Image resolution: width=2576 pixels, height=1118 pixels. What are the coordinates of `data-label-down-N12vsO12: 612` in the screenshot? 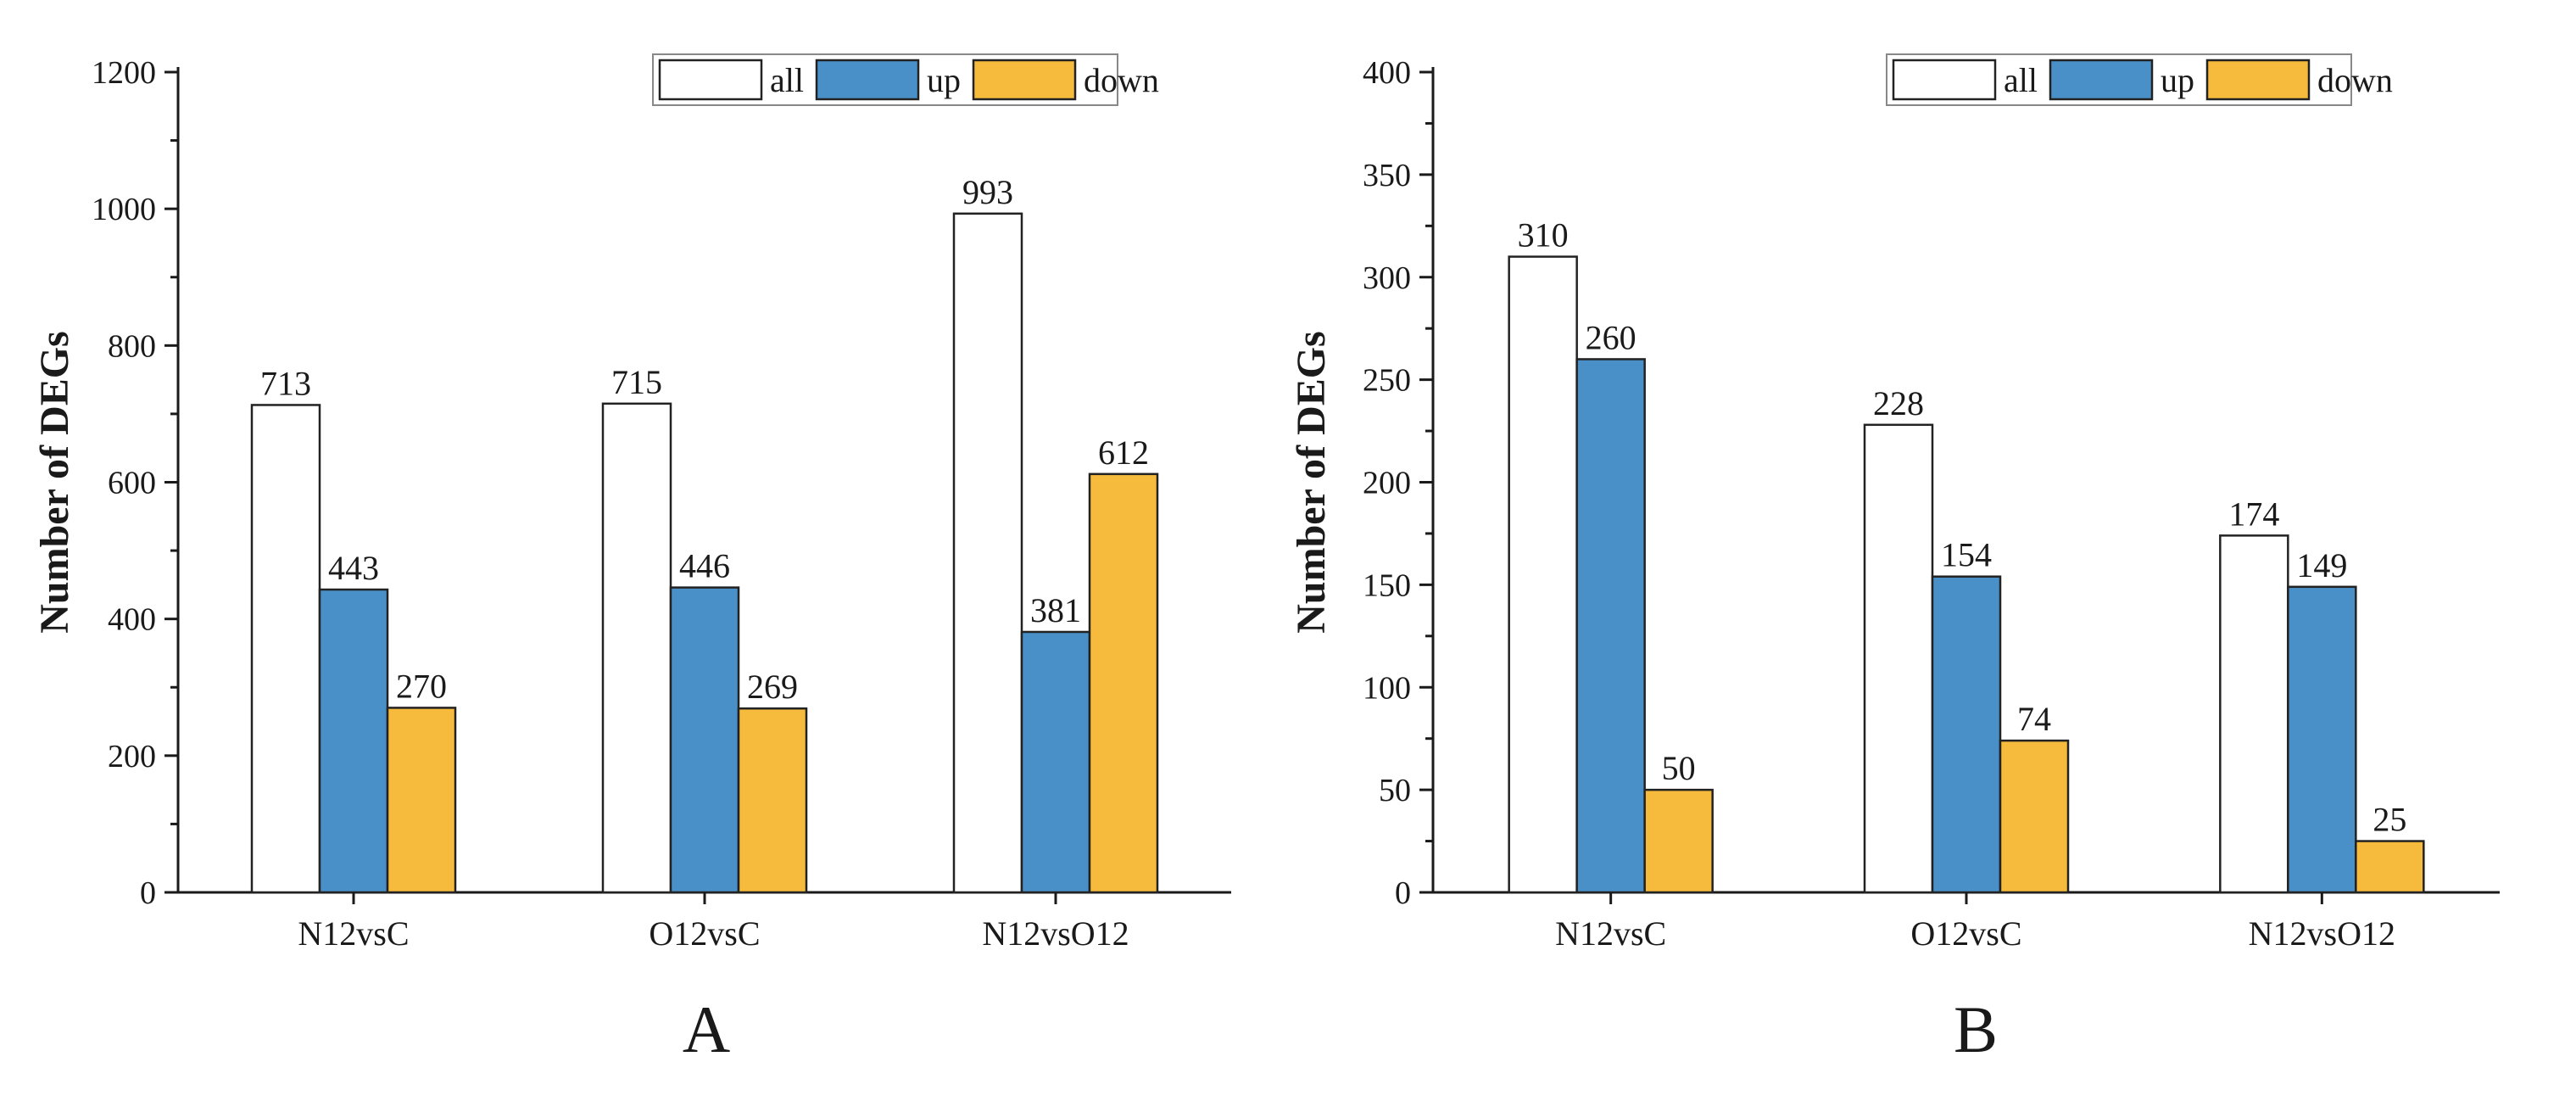 It's located at (1123, 452).